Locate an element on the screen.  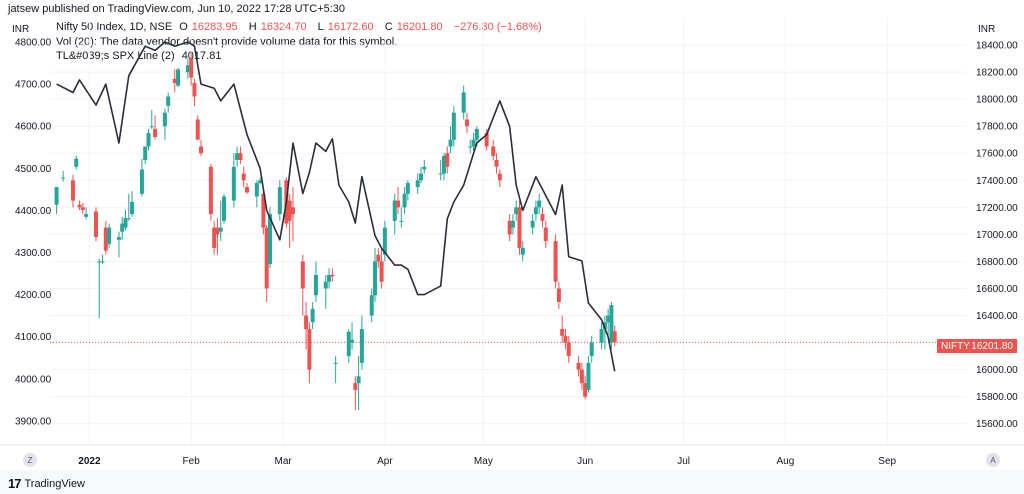
right-axis-tick: 16600.00 is located at coordinates (997, 289).